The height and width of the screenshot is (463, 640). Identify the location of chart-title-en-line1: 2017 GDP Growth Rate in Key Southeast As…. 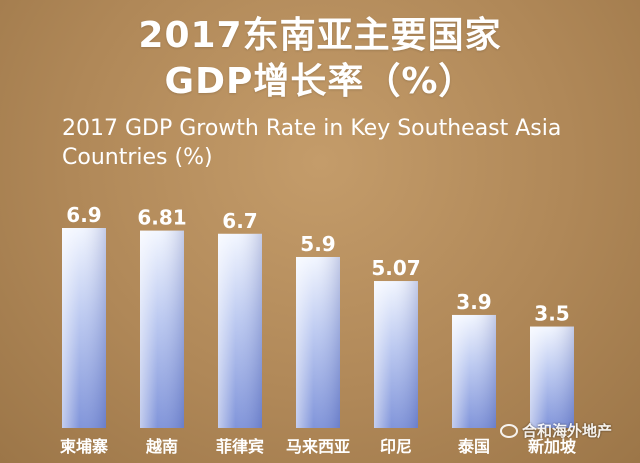
(312, 128).